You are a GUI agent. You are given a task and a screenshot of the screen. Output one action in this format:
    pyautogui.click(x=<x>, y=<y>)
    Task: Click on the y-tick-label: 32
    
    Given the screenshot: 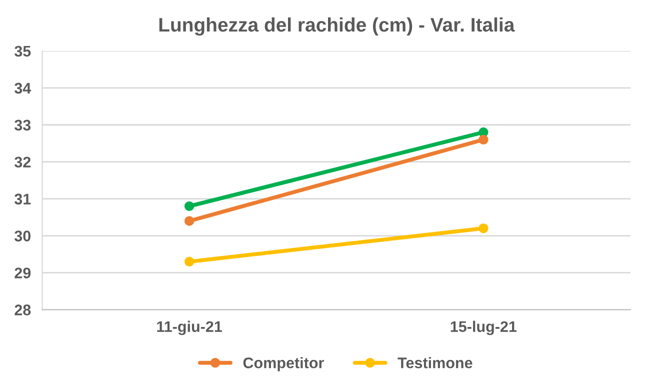 What is the action you would take?
    pyautogui.click(x=22, y=162)
    